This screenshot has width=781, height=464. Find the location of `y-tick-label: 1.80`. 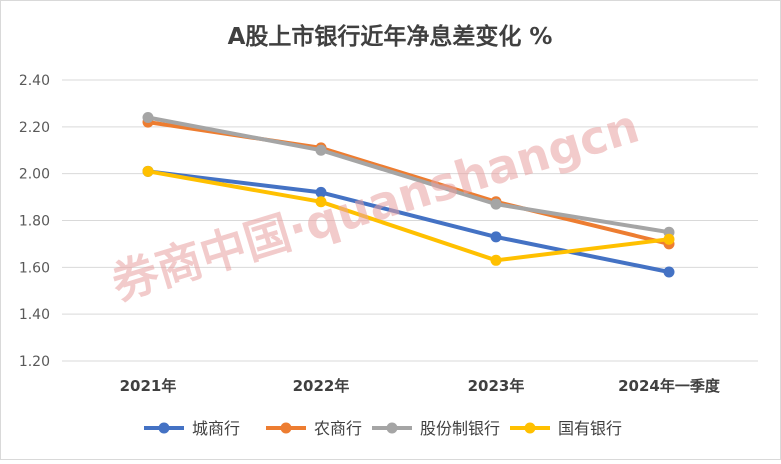

y-tick-label: 1.80 is located at coordinates (34, 222).